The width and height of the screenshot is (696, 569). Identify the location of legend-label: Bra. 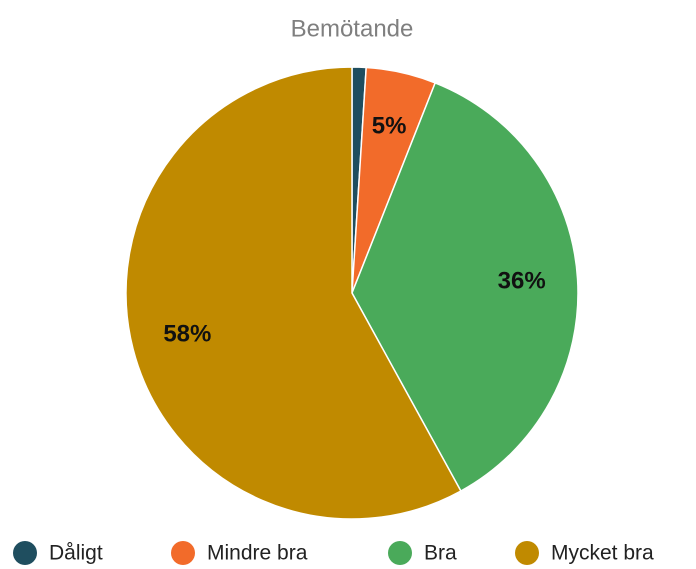
(440, 553).